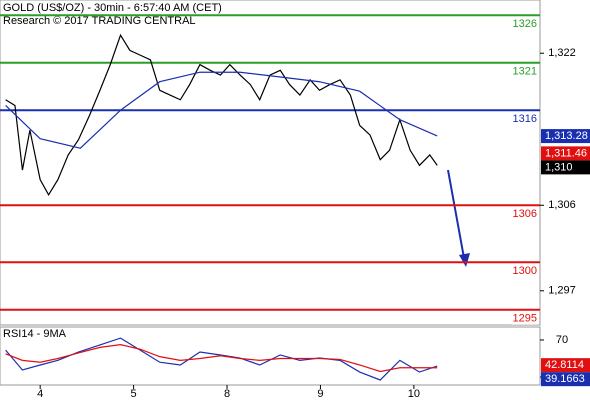 This screenshot has height=400, width=590. I want to click on level-label: 1306, so click(525, 214).